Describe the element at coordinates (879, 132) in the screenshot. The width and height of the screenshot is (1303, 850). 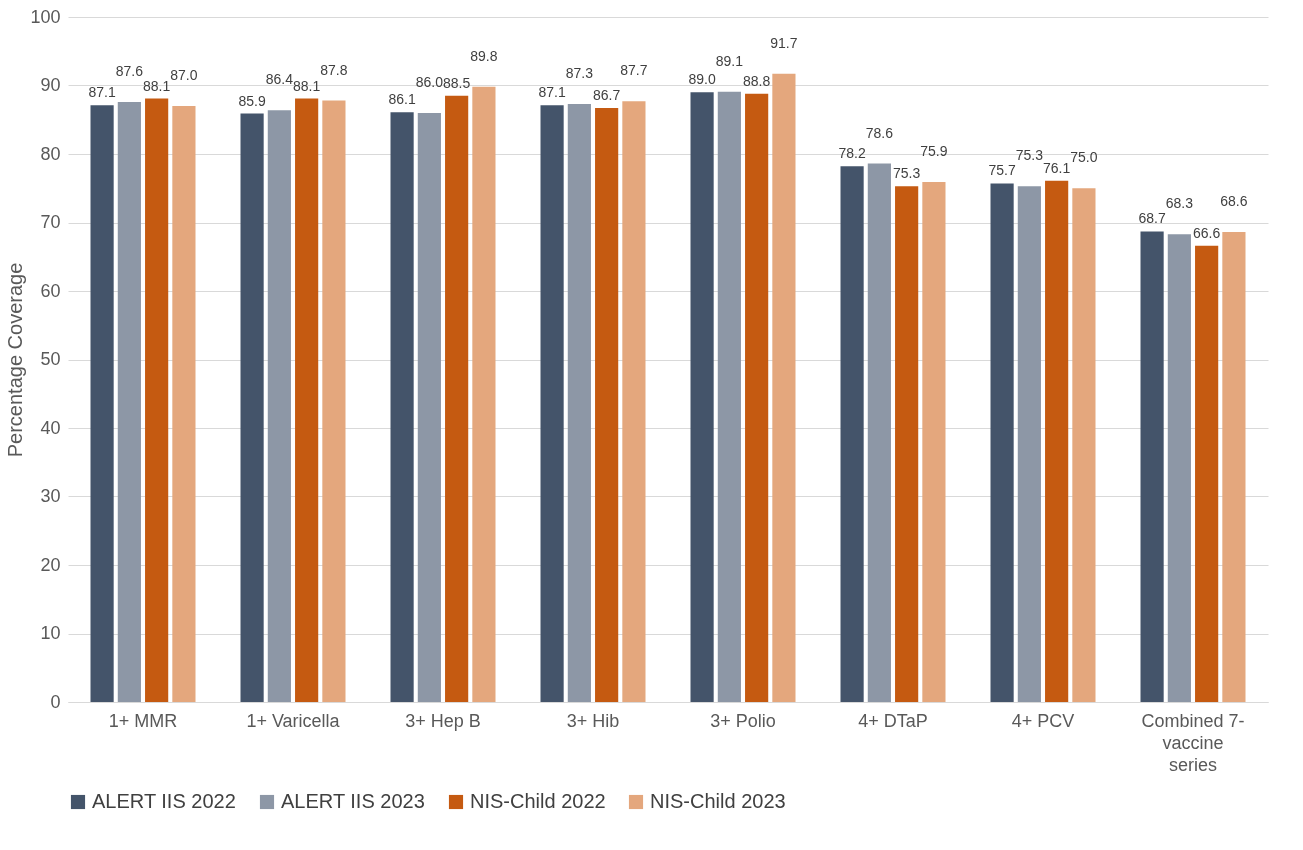
I see `data-label: 78.6` at that location.